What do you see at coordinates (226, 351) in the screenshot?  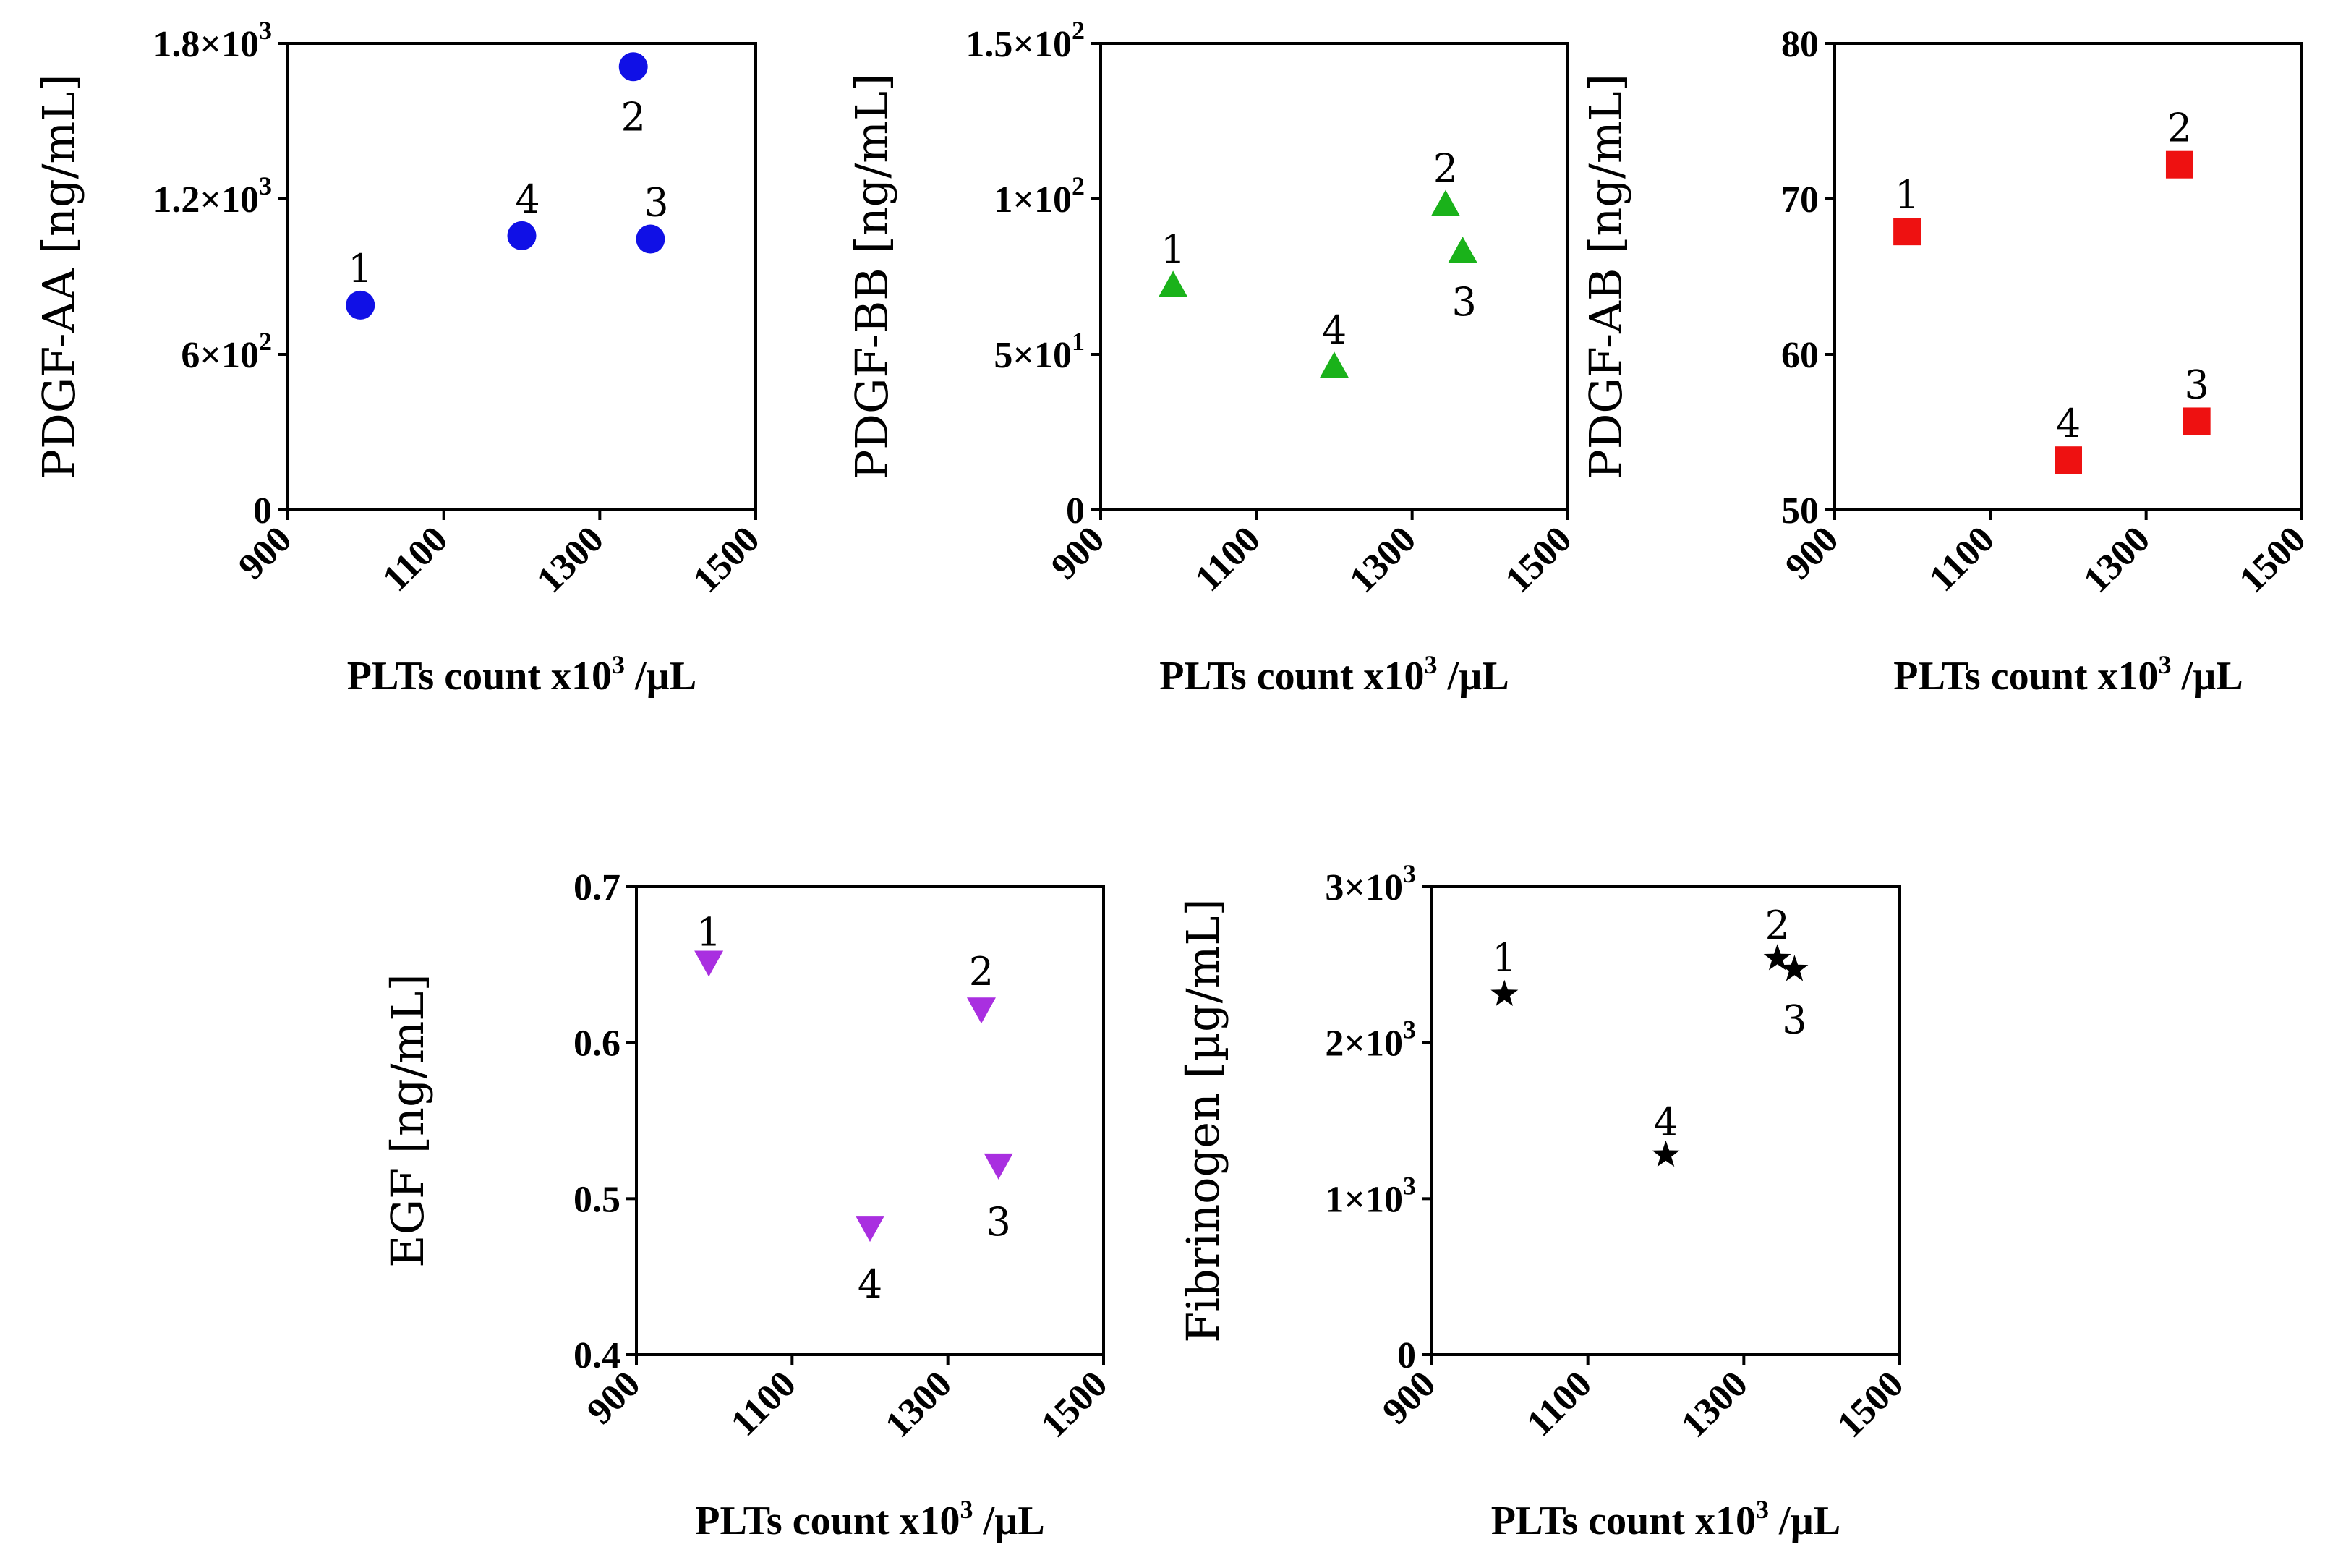 I see `y-tick-label: 6×10²` at bounding box center [226, 351].